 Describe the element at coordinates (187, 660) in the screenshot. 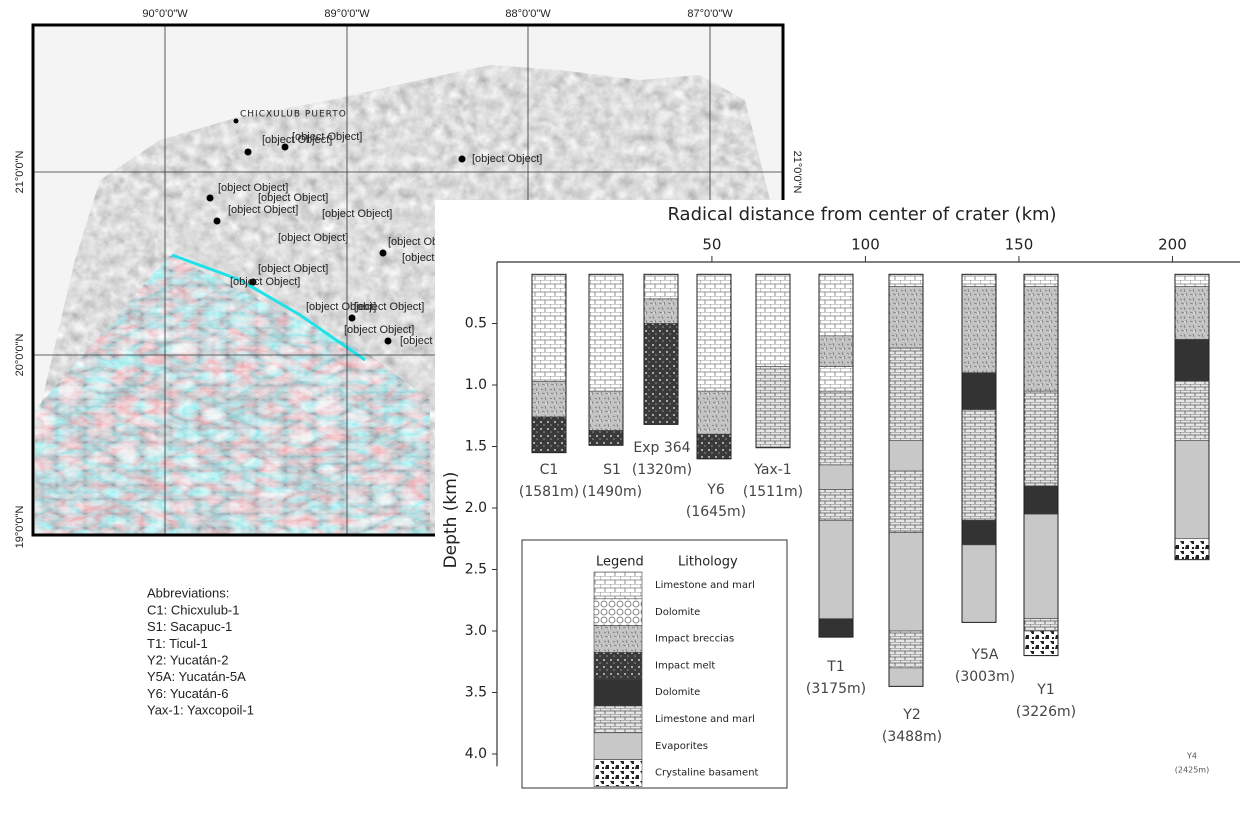

I see `abbreviation: Y2: Yucatán-2` at that location.